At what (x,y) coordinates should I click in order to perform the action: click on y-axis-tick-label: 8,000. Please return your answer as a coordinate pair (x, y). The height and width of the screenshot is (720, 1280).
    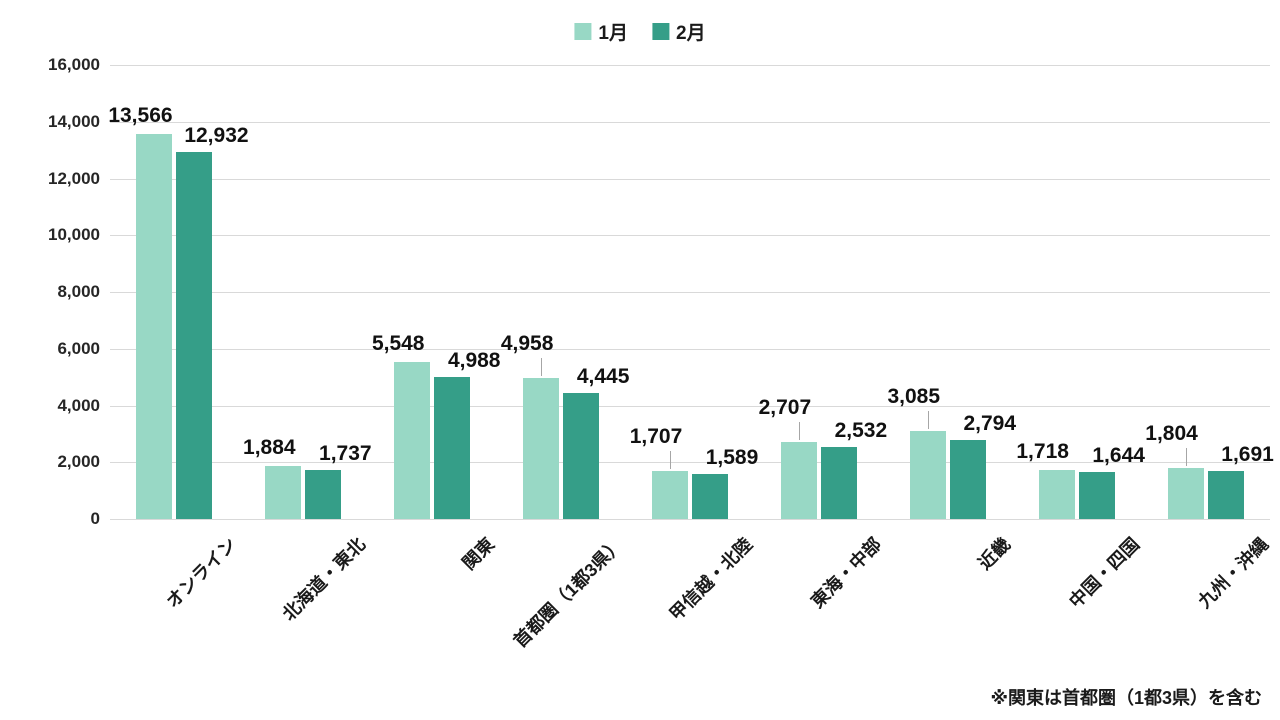
    Looking at the image, I should click on (78, 291).